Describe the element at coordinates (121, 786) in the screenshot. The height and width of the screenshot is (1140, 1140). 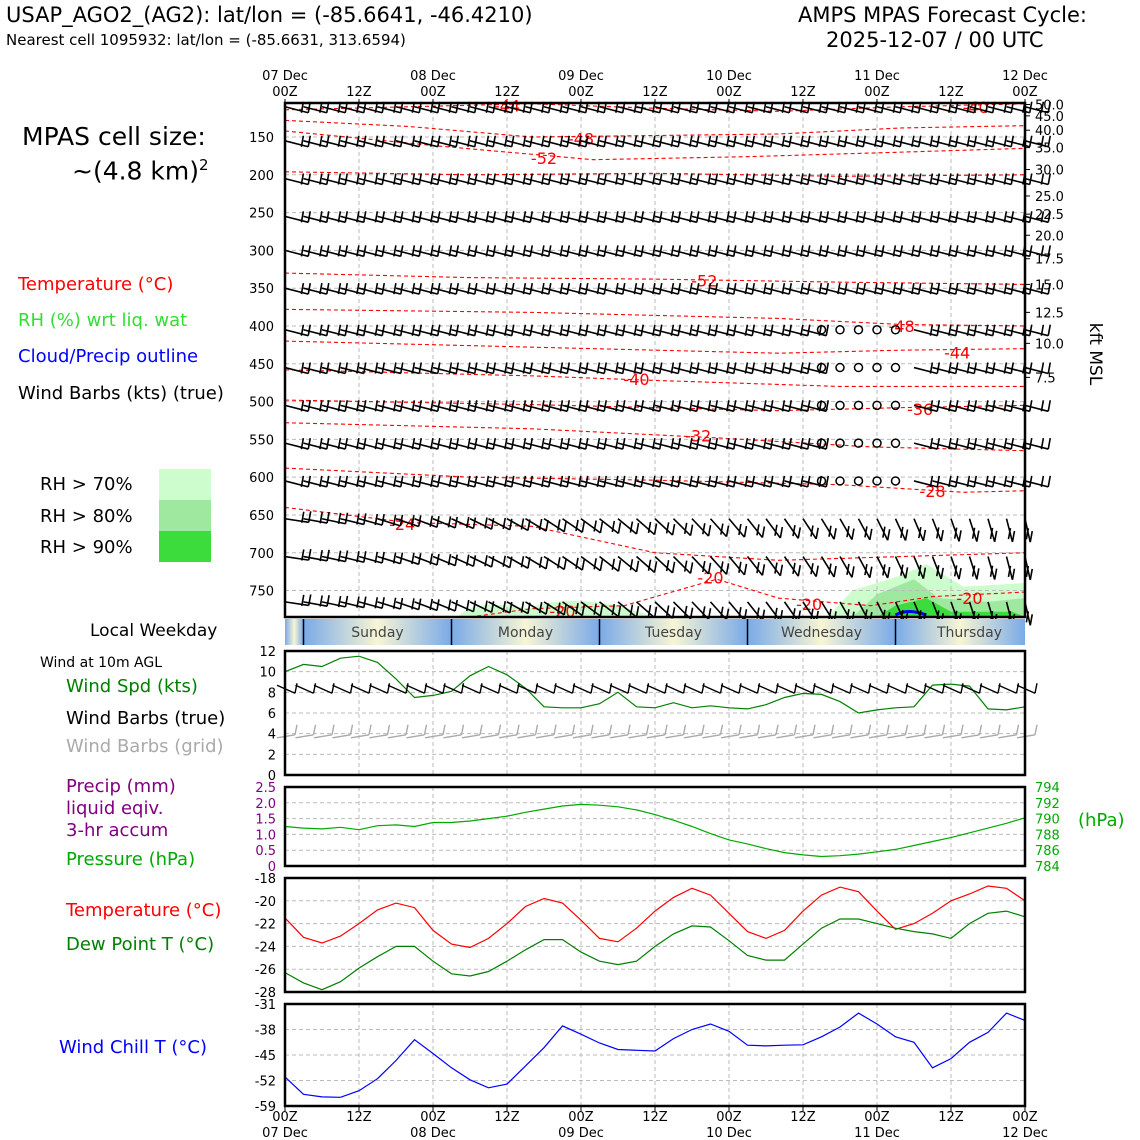
I see `legend-precip-1: Precip (mm)` at that location.